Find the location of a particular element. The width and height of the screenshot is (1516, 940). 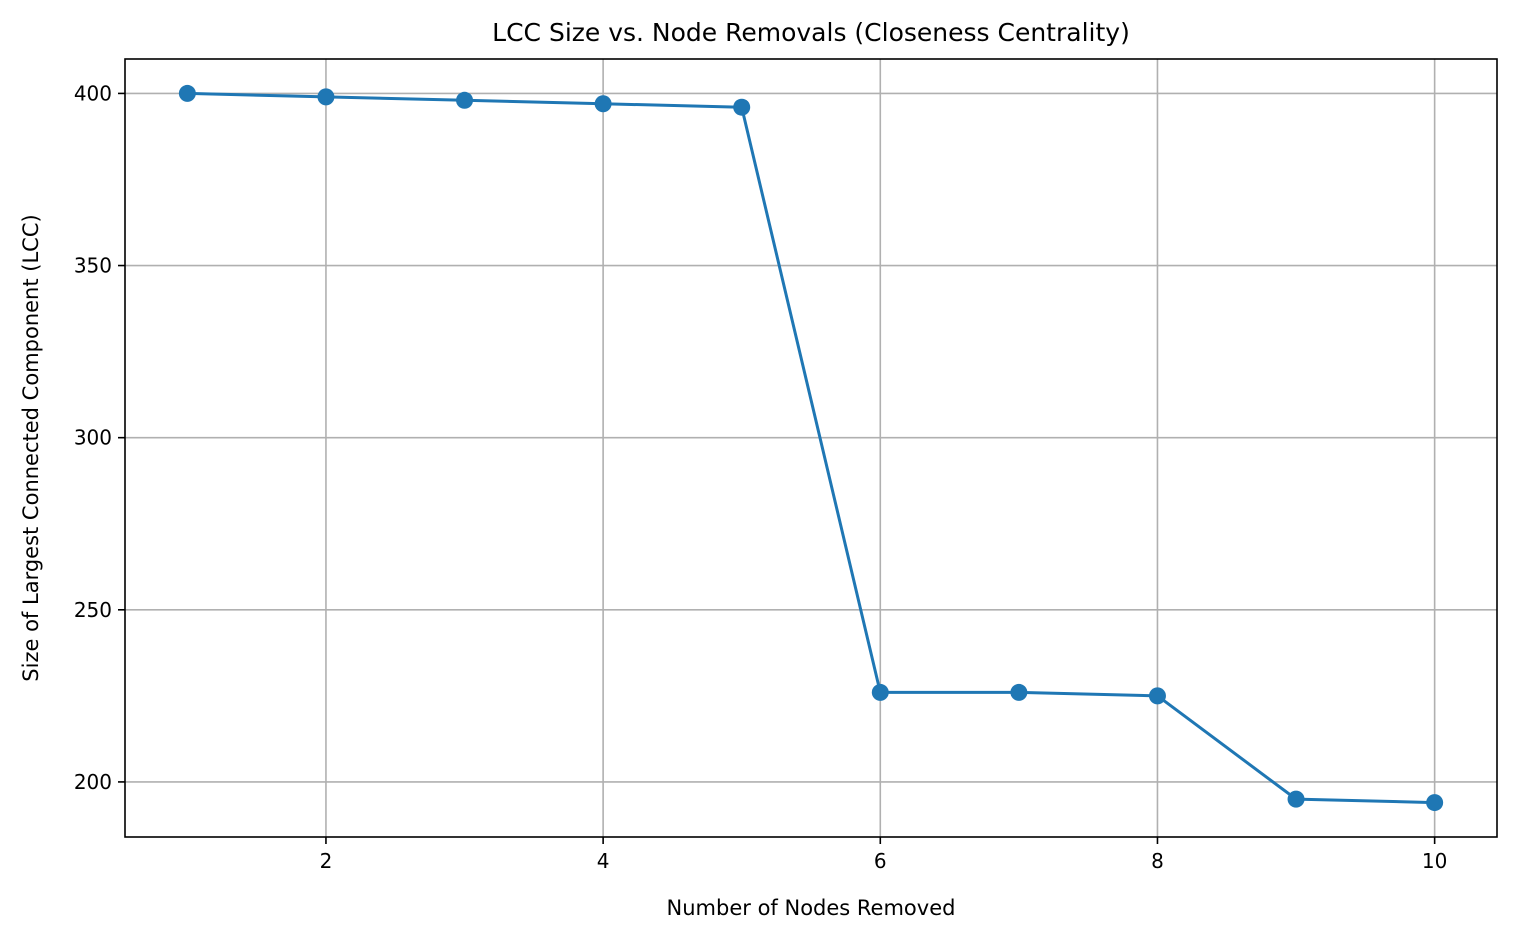

x-tick-label: 2 is located at coordinates (326, 861).